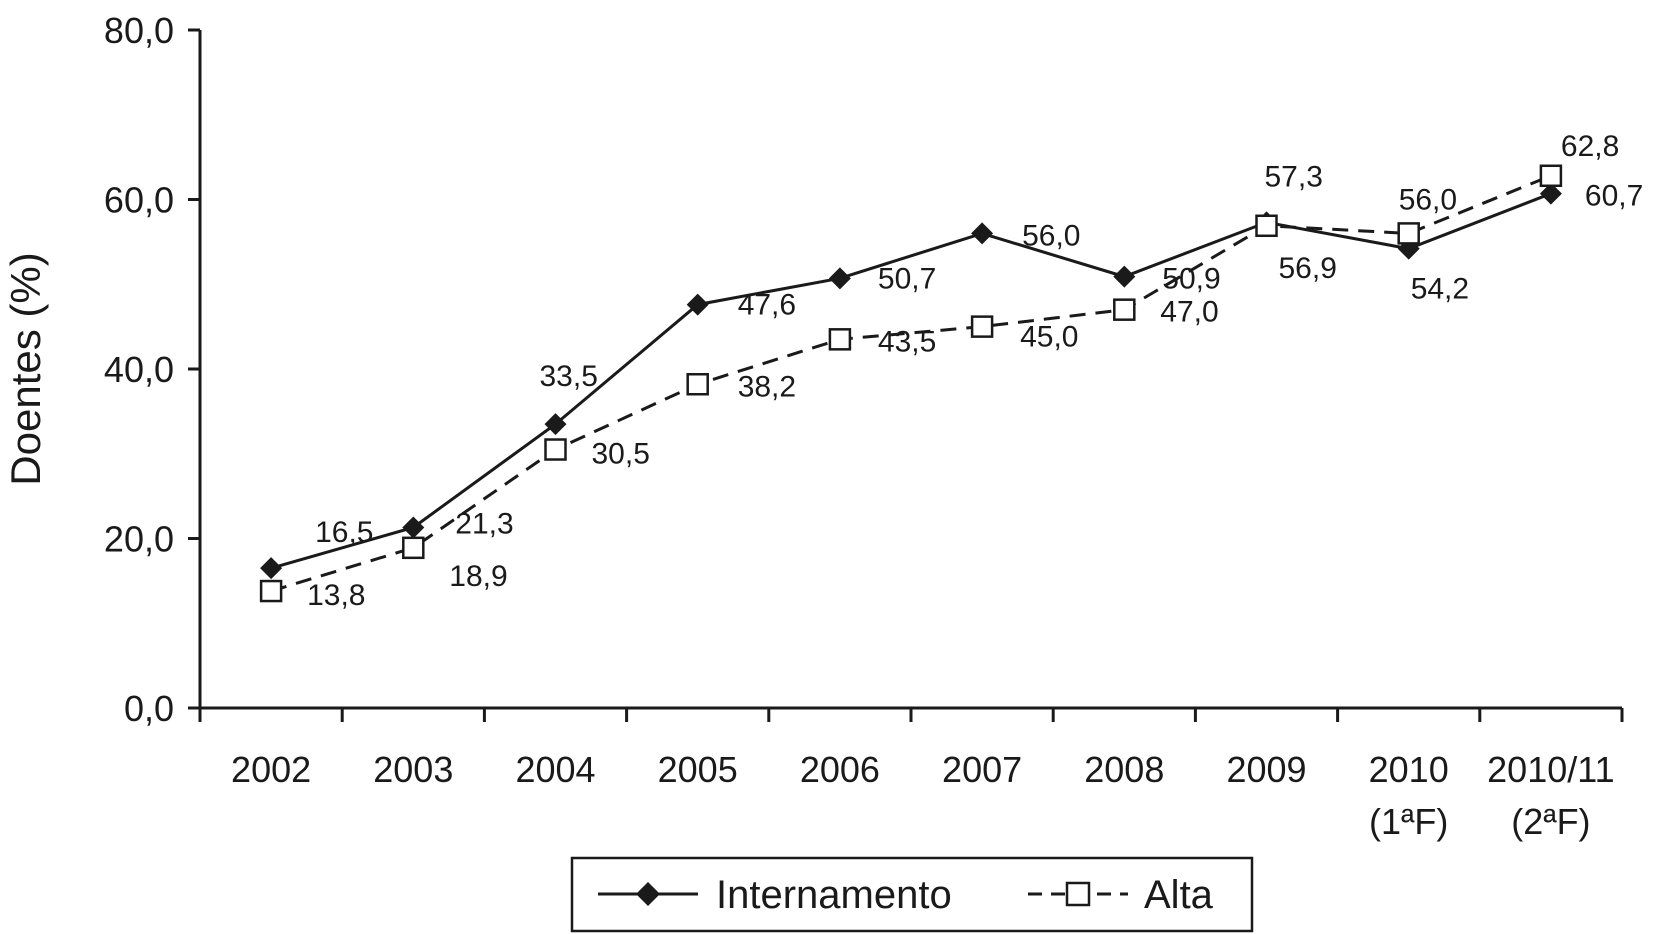 This screenshot has height=934, width=1660. What do you see at coordinates (555, 769) in the screenshot?
I see `x-tick-label: 2004` at bounding box center [555, 769].